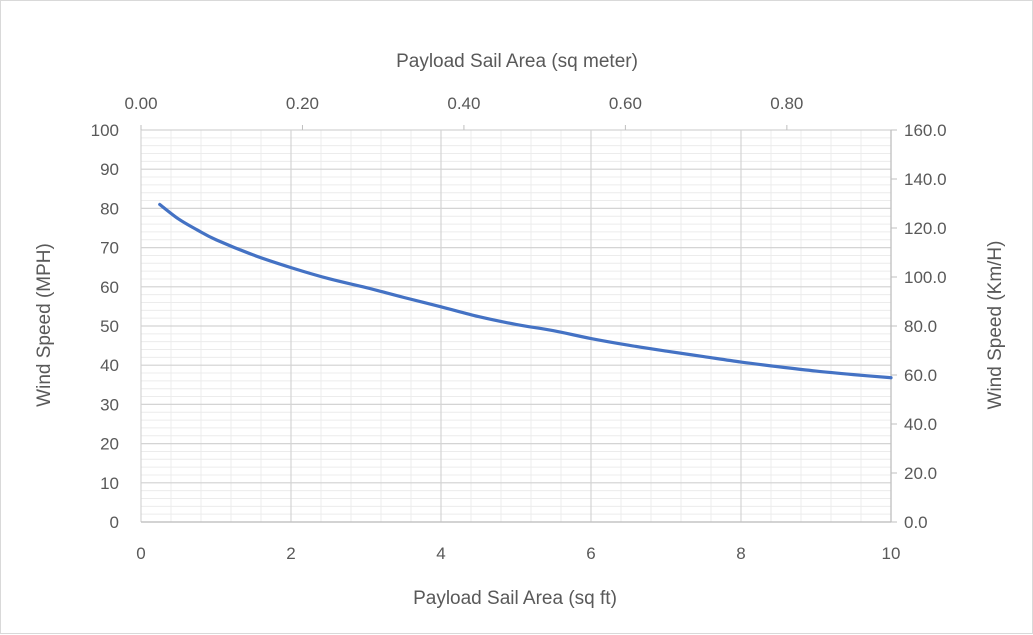  Describe the element at coordinates (140, 103) in the screenshot. I see `x-top-tick-label: 0.00` at that location.